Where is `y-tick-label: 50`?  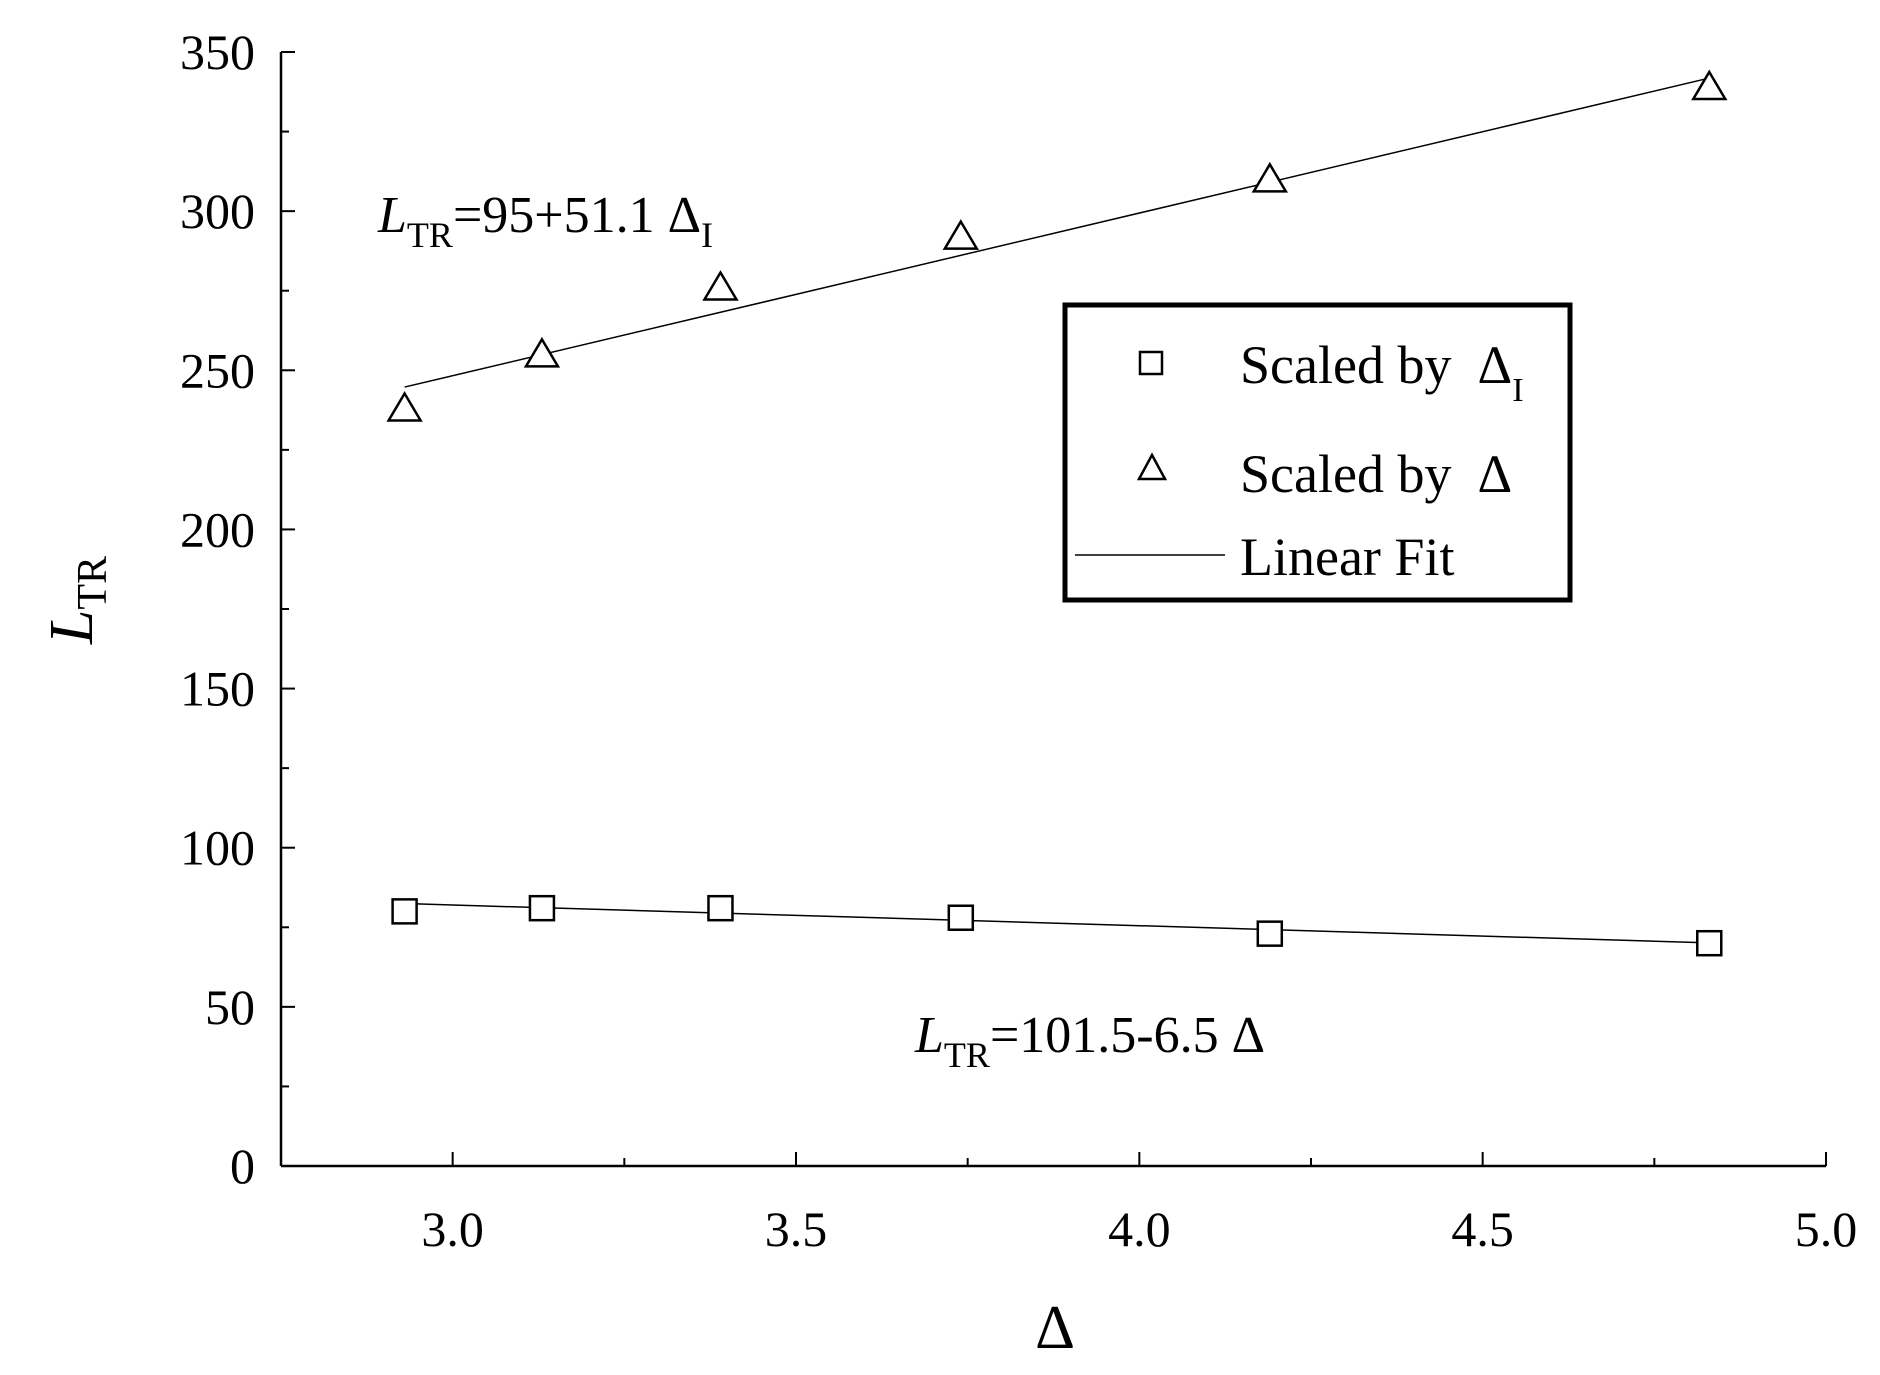 y-tick-label: 50 is located at coordinates (230, 1007).